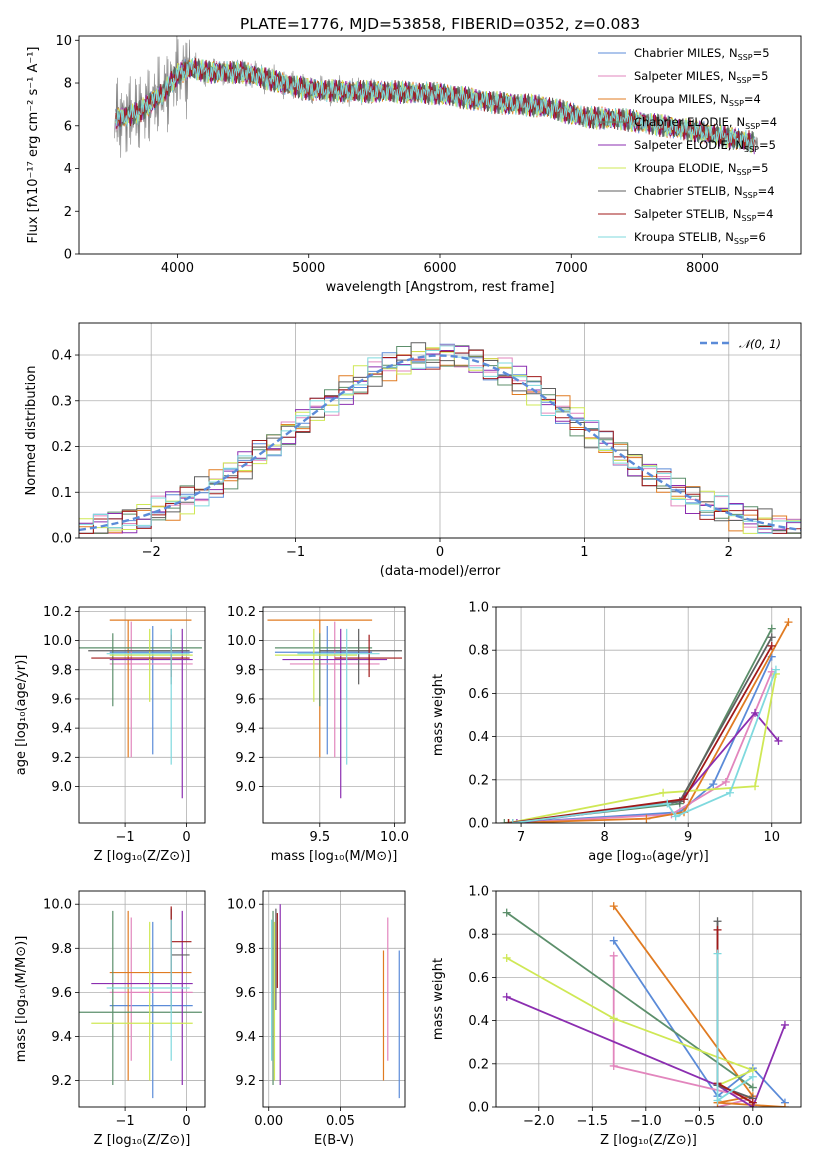  What do you see at coordinates (681, 214) in the screenshot?
I see `legend-model-name: Salpeter STELIB,` at bounding box center [681, 214].